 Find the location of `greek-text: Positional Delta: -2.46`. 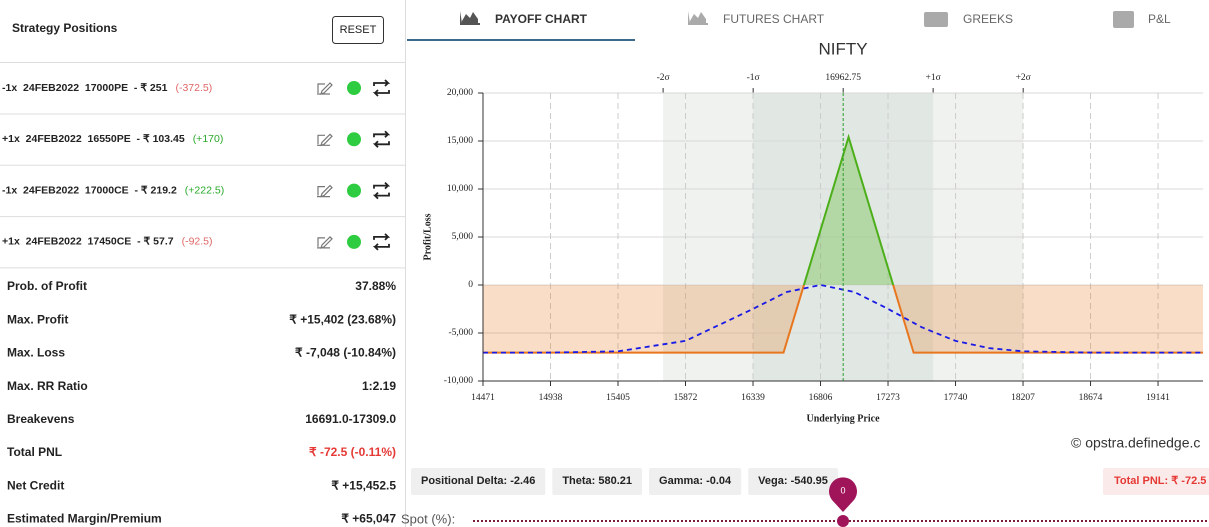

greek-text: Positional Delta: -2.46 is located at coordinates (478, 481).